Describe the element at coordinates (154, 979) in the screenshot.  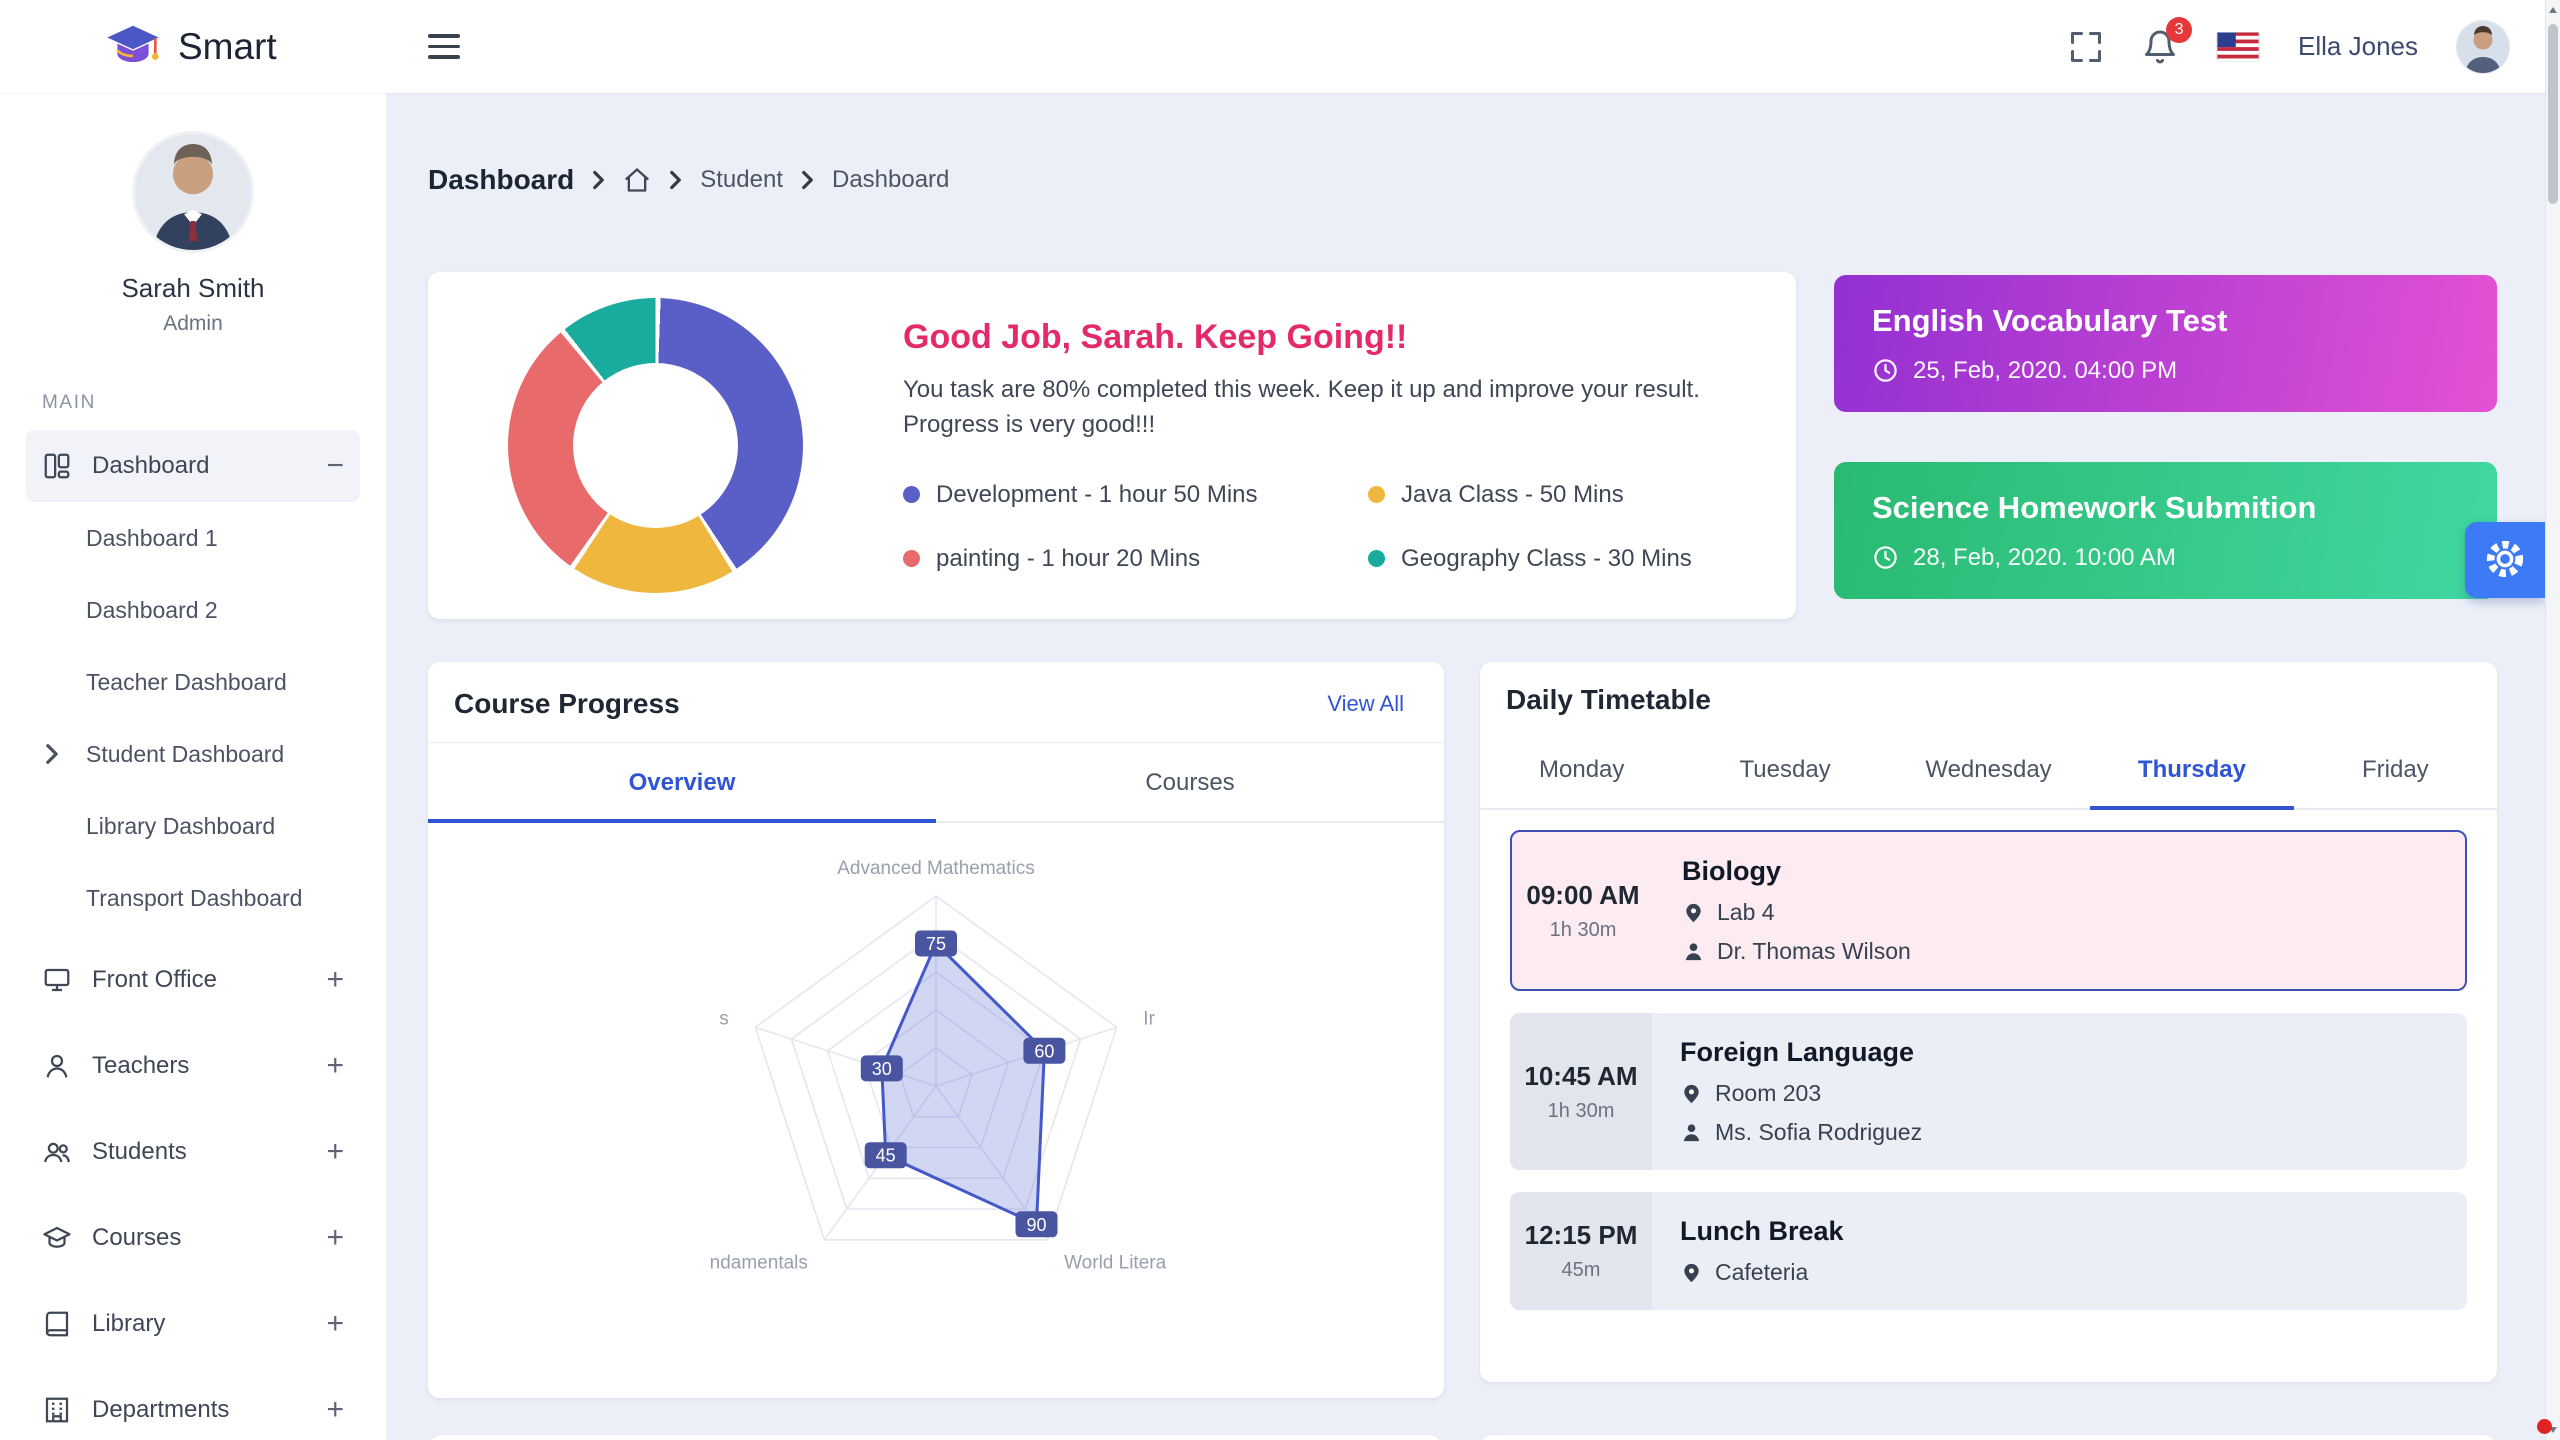
I see `sidebar-item-label: Front Office` at that location.